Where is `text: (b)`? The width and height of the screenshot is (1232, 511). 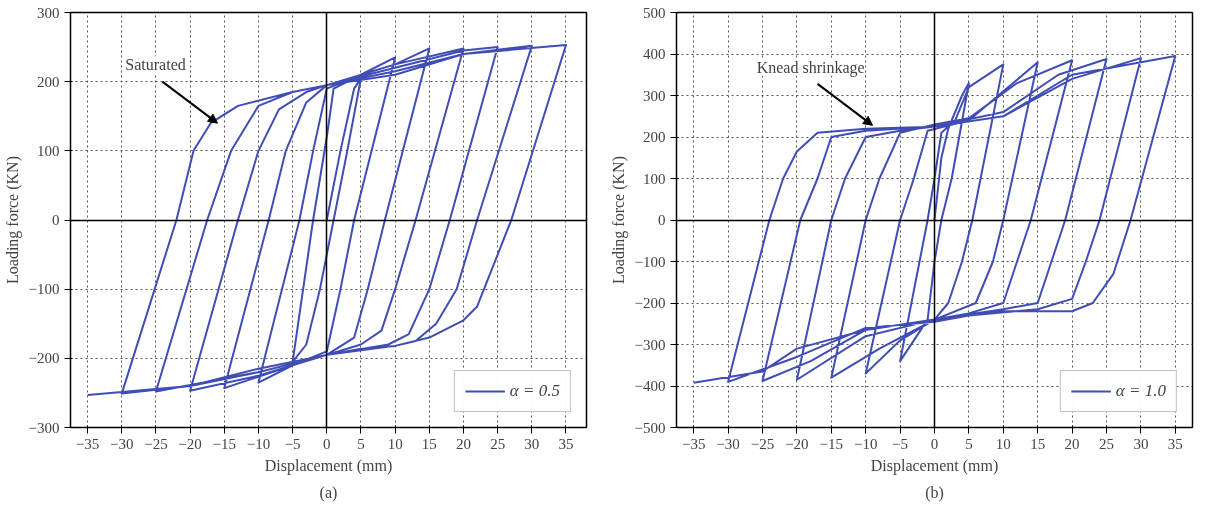
text: (b) is located at coordinates (934, 492).